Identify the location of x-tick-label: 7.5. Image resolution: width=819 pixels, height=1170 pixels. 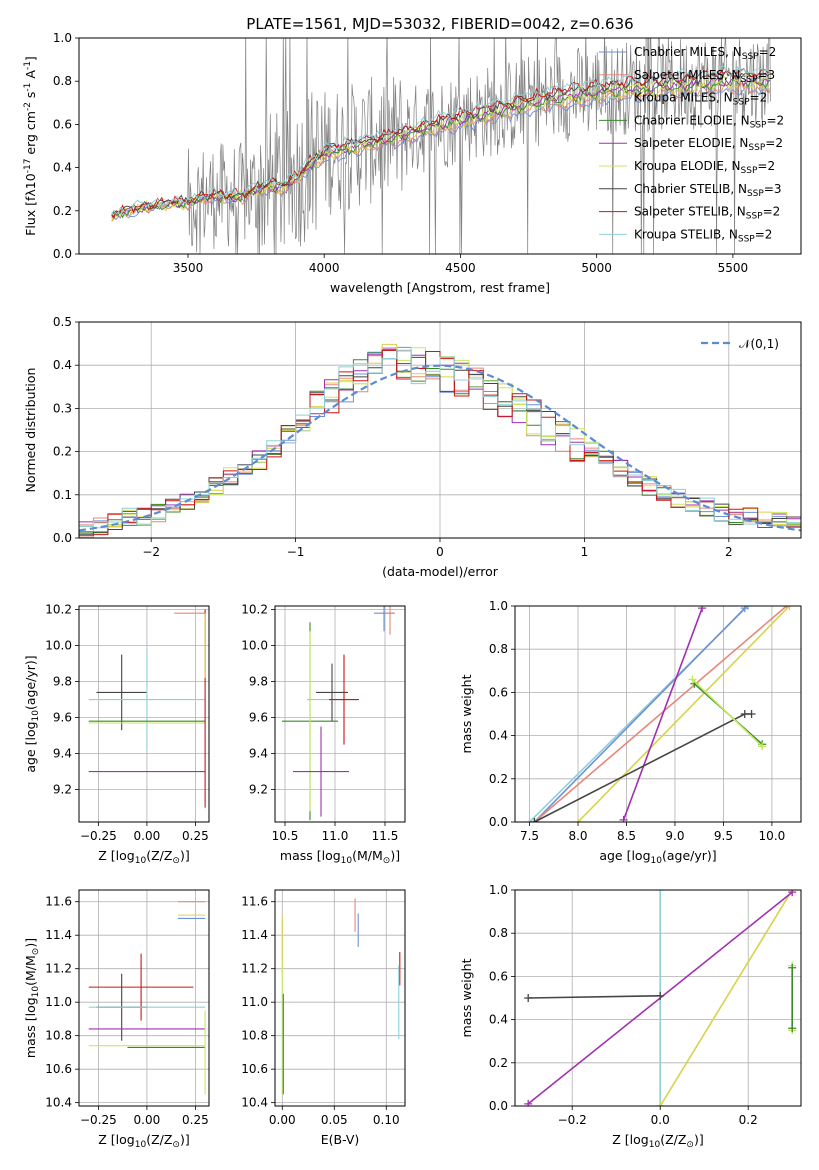
(529, 836).